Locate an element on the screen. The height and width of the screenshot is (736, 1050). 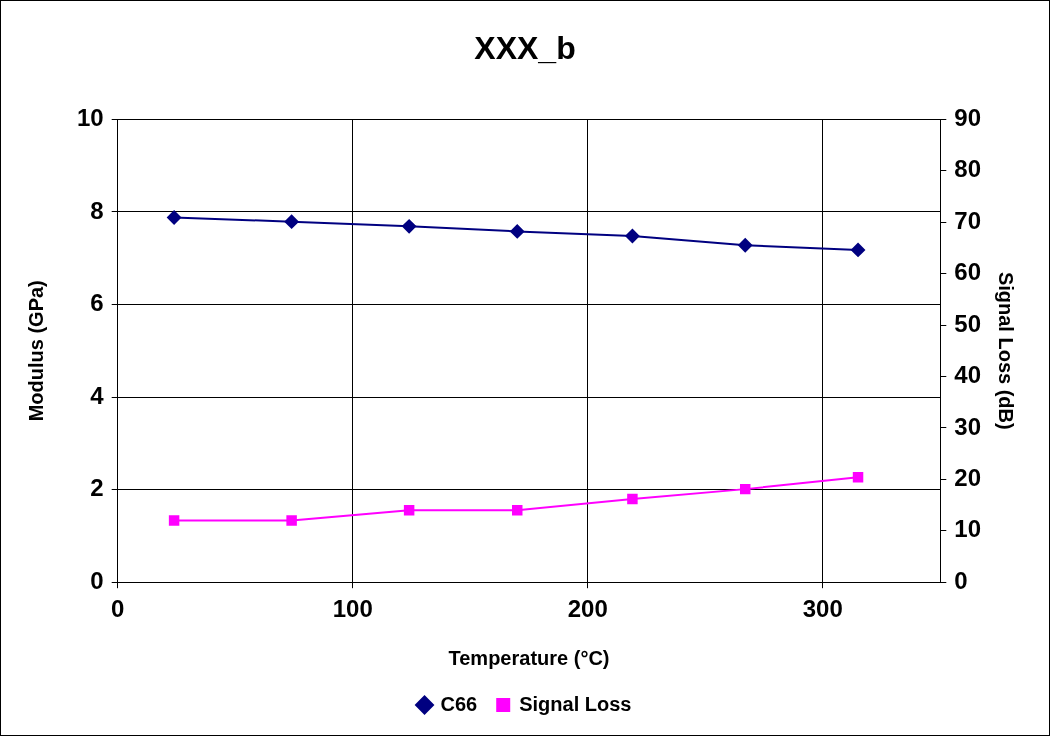
y2-tick-label: 30 is located at coordinates (968, 426).